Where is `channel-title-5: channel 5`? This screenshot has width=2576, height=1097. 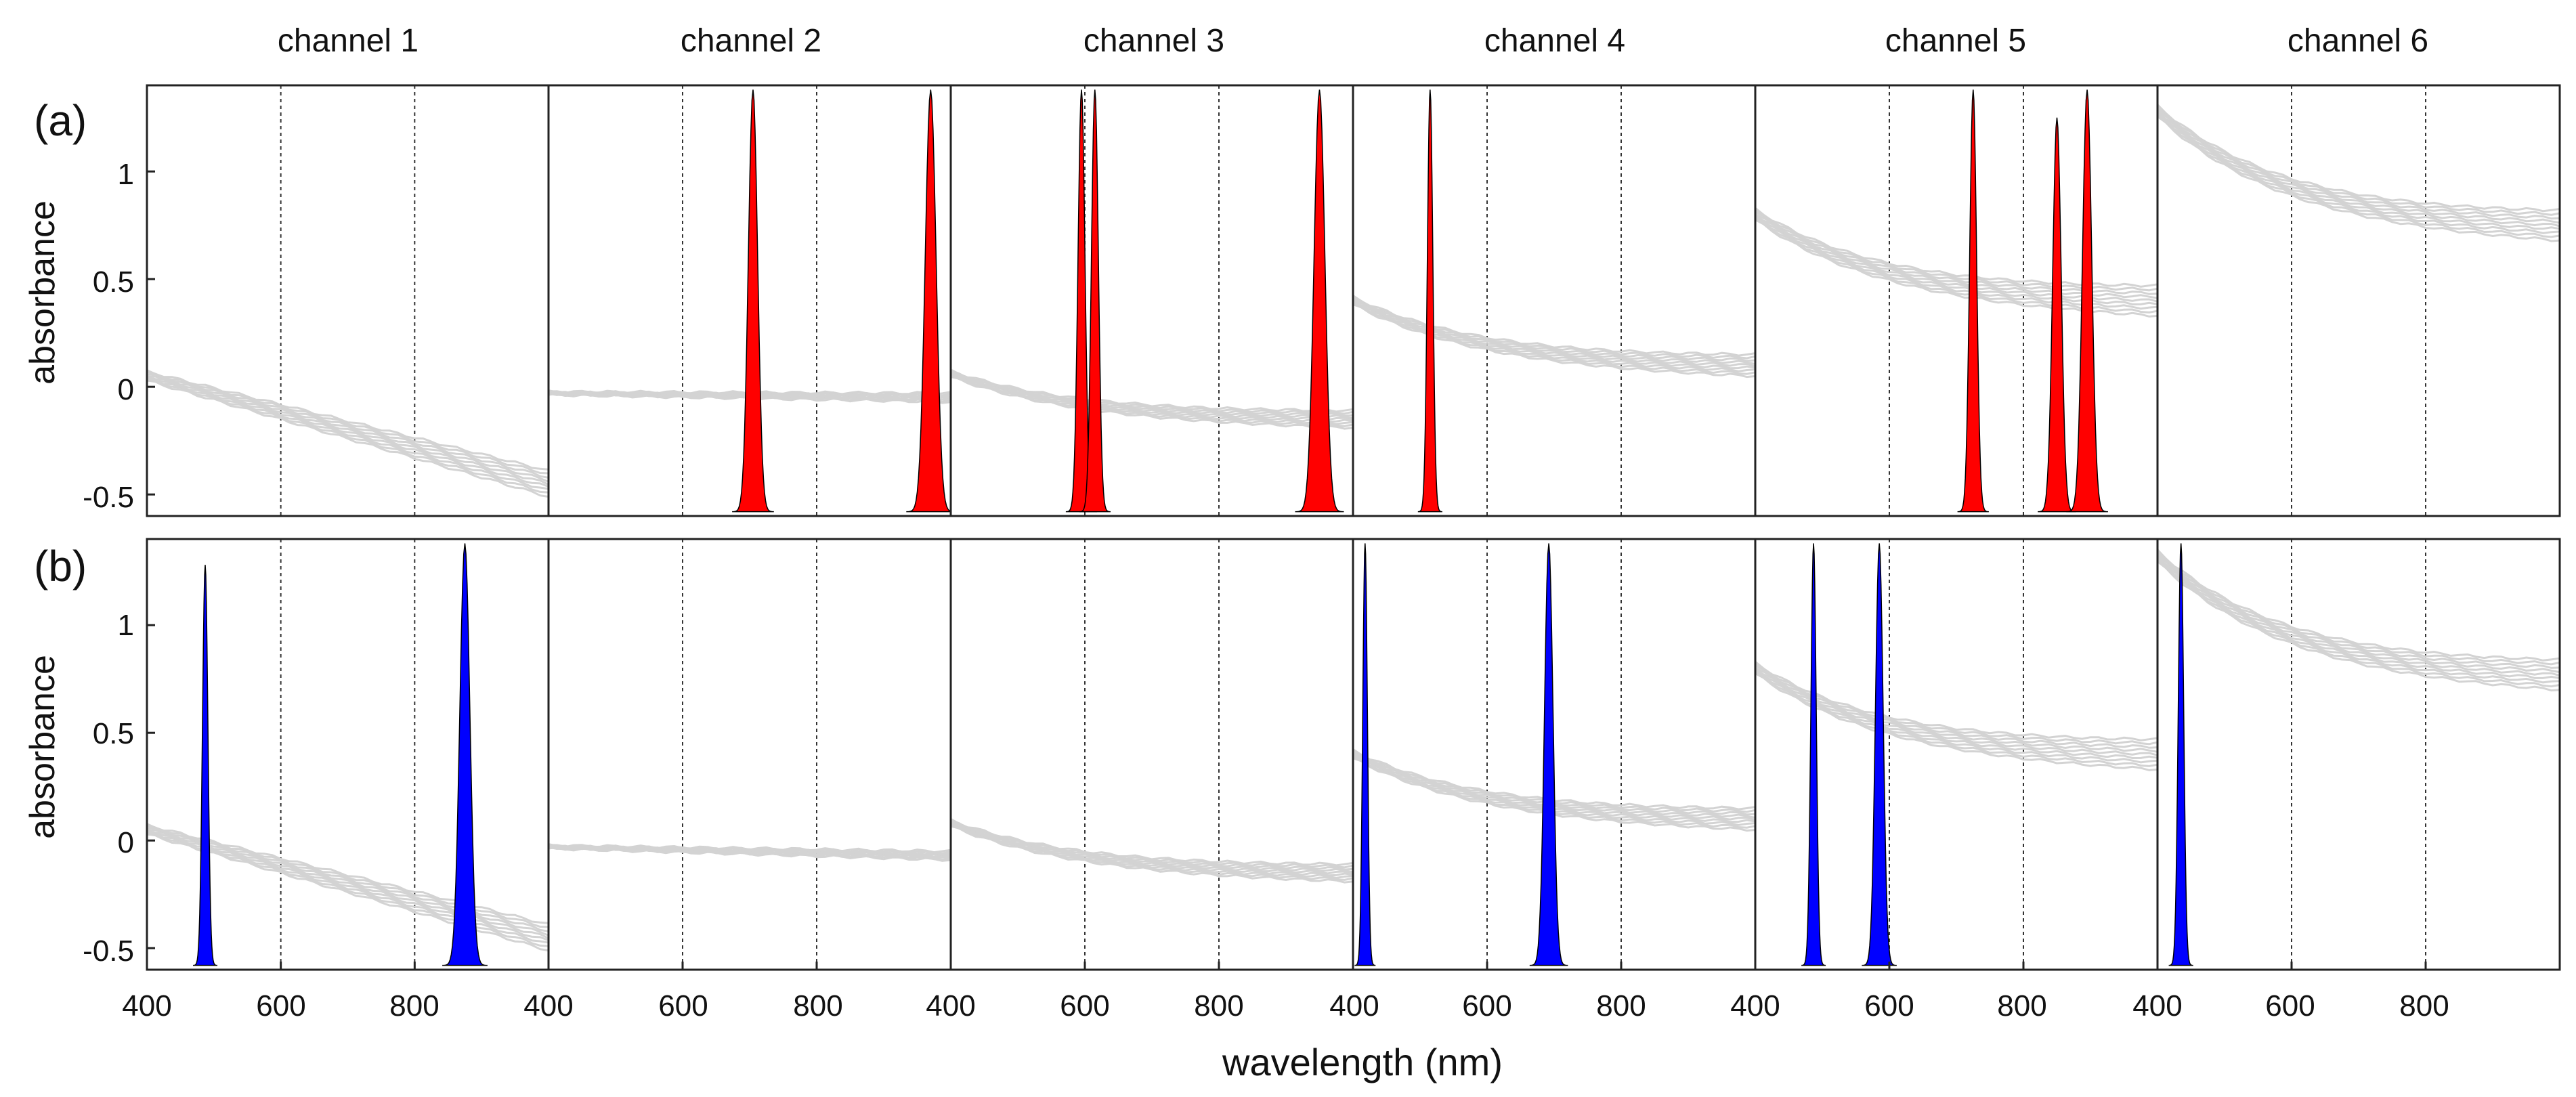
channel-title-5: channel 5 is located at coordinates (1955, 41).